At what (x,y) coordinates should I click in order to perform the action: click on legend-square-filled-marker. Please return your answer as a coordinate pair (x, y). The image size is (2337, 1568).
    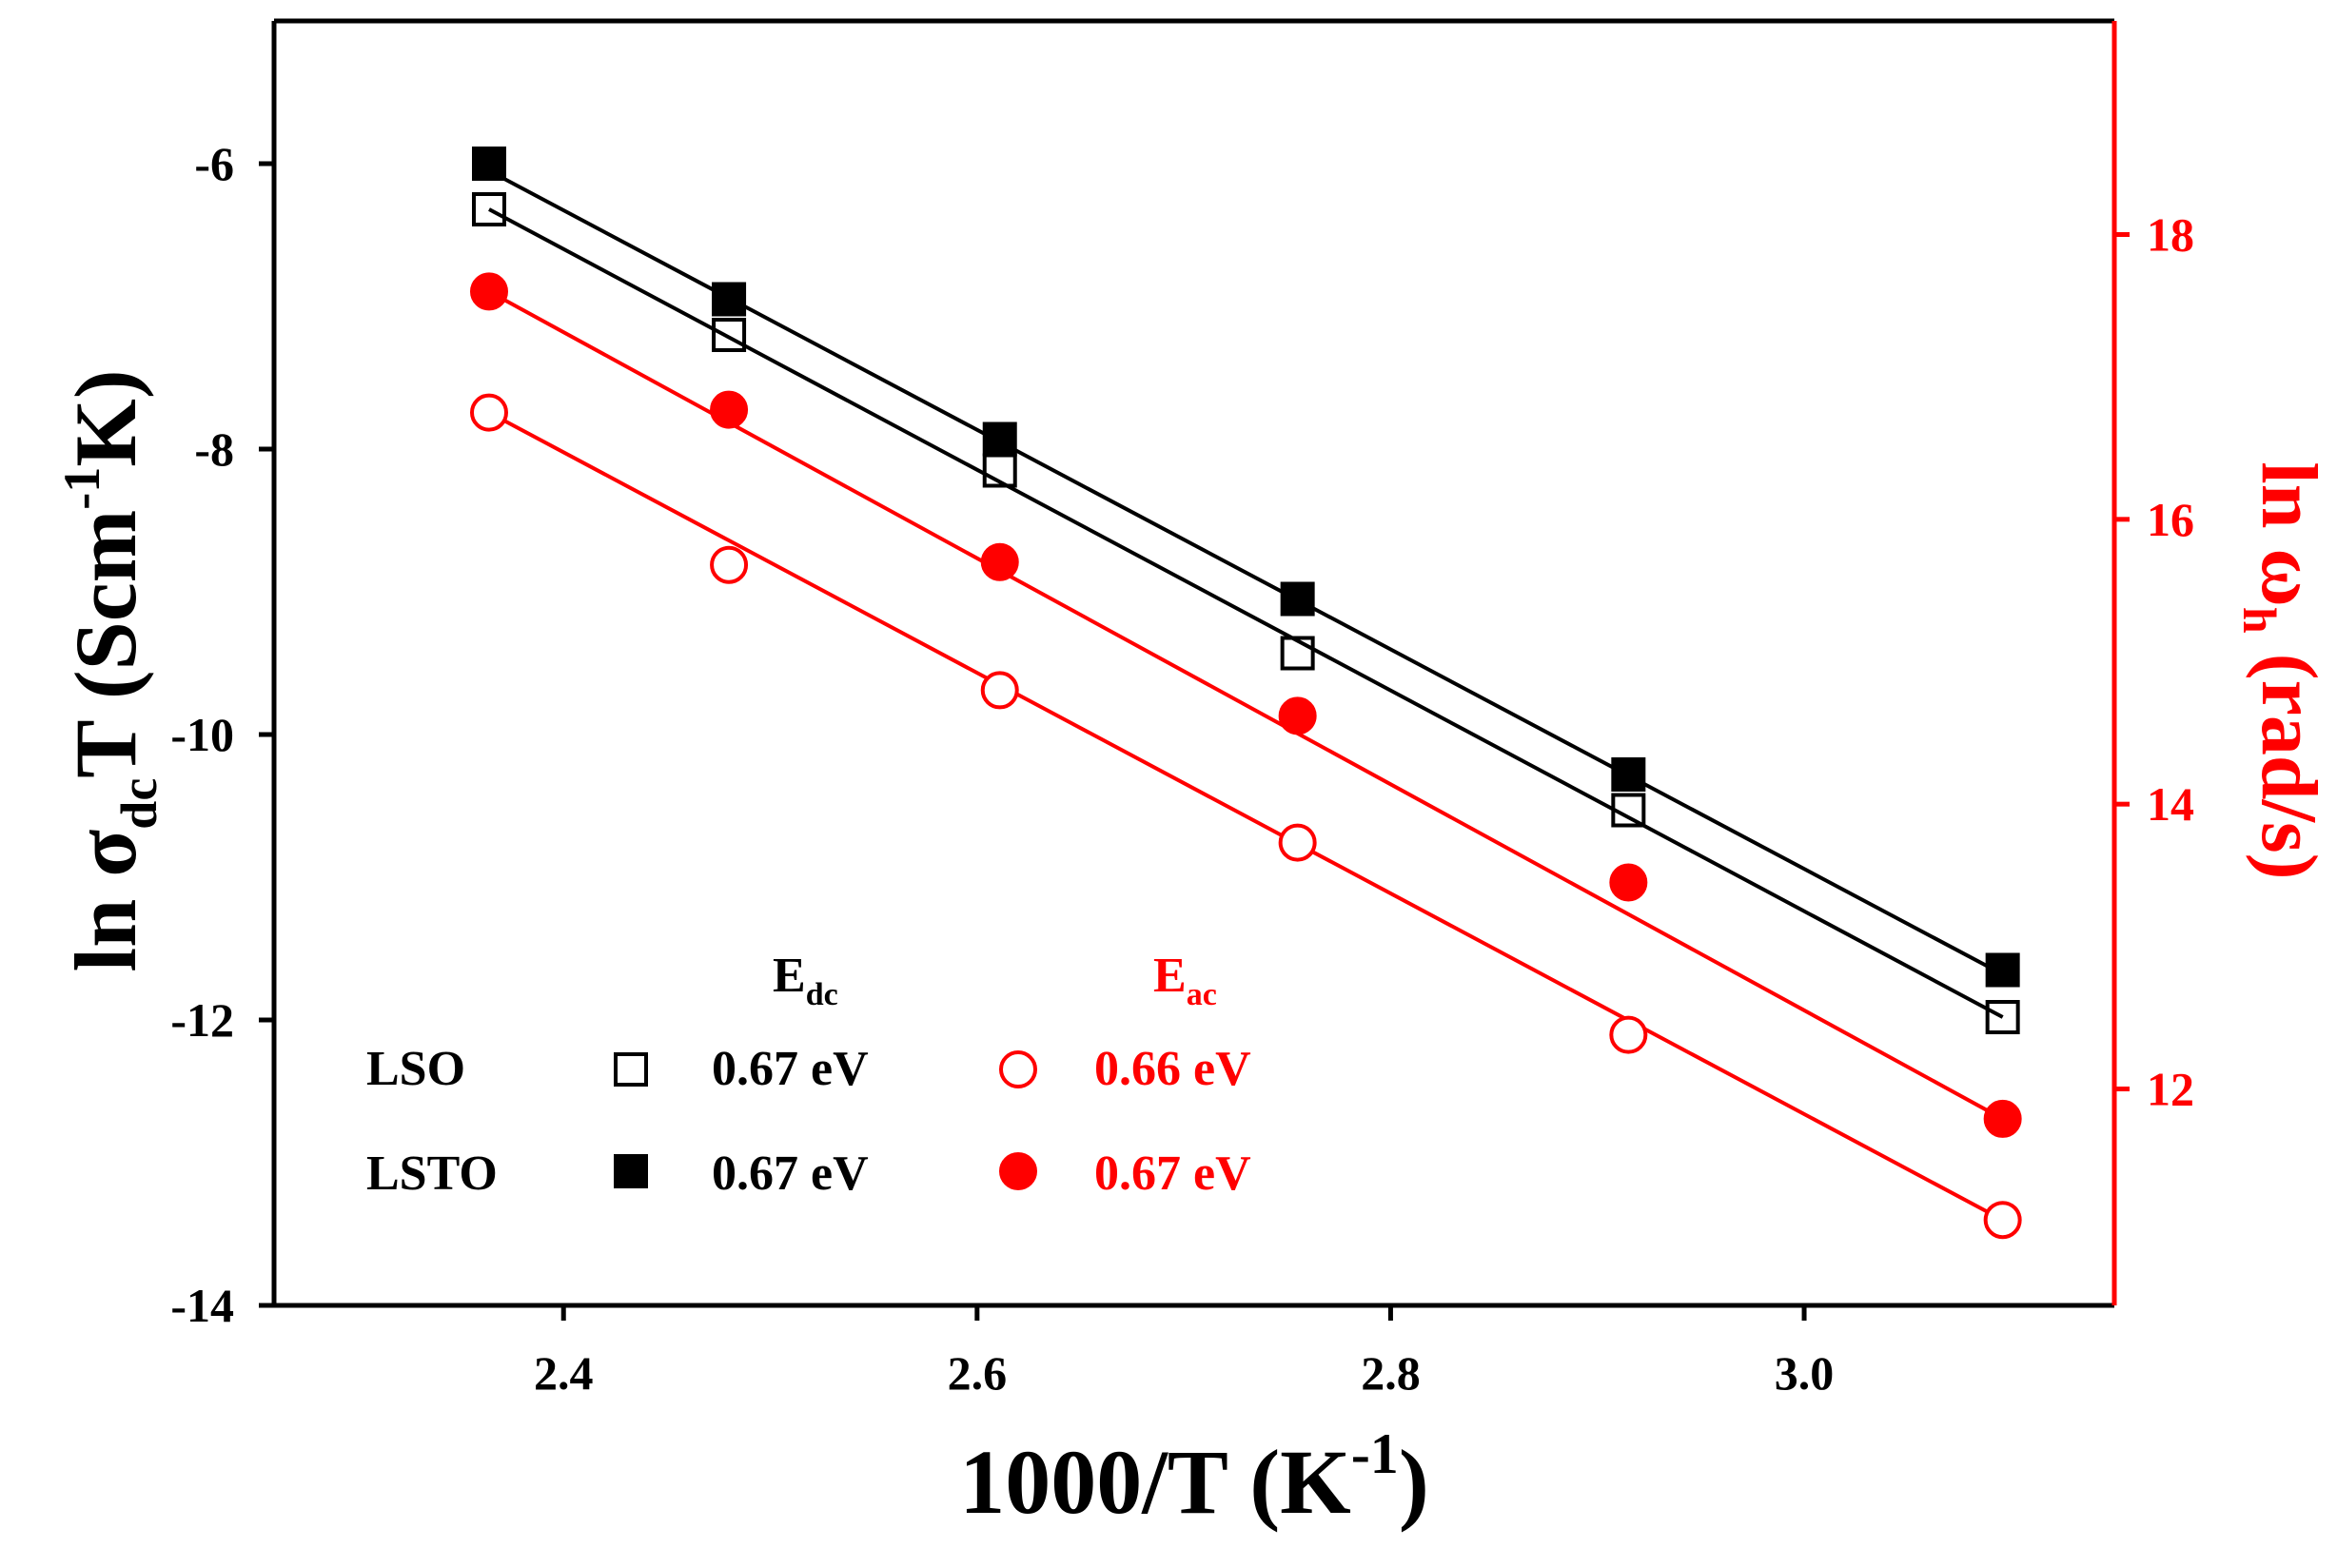
    Looking at the image, I should click on (631, 1171).